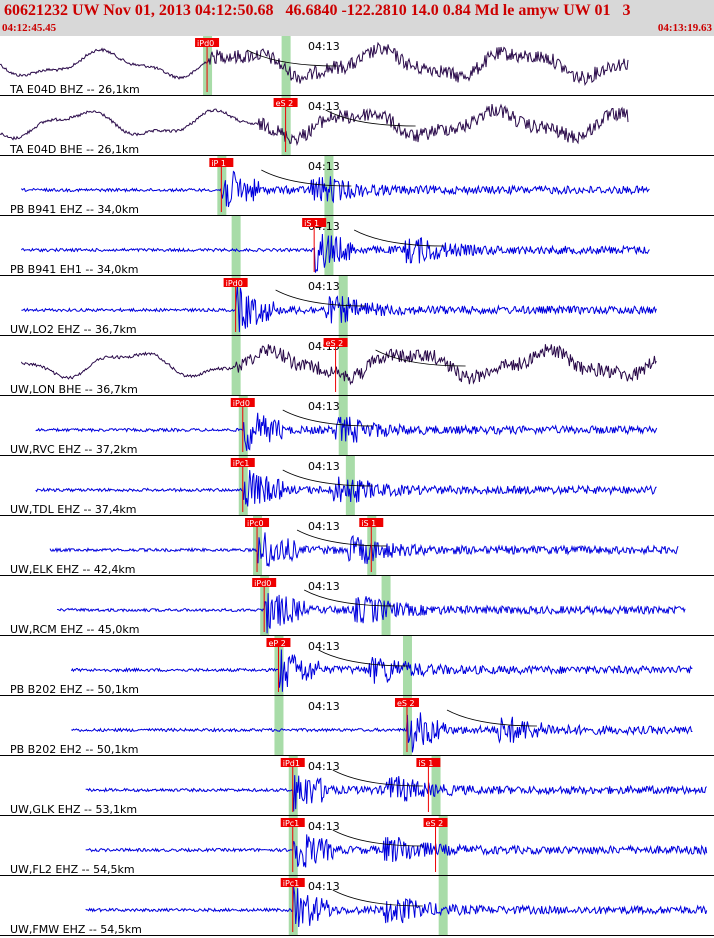 Image resolution: width=714 pixels, height=938 pixels. Describe the element at coordinates (73, 509) in the screenshot. I see `station-label: UW,TDL EHZ -- 37,4km` at that location.